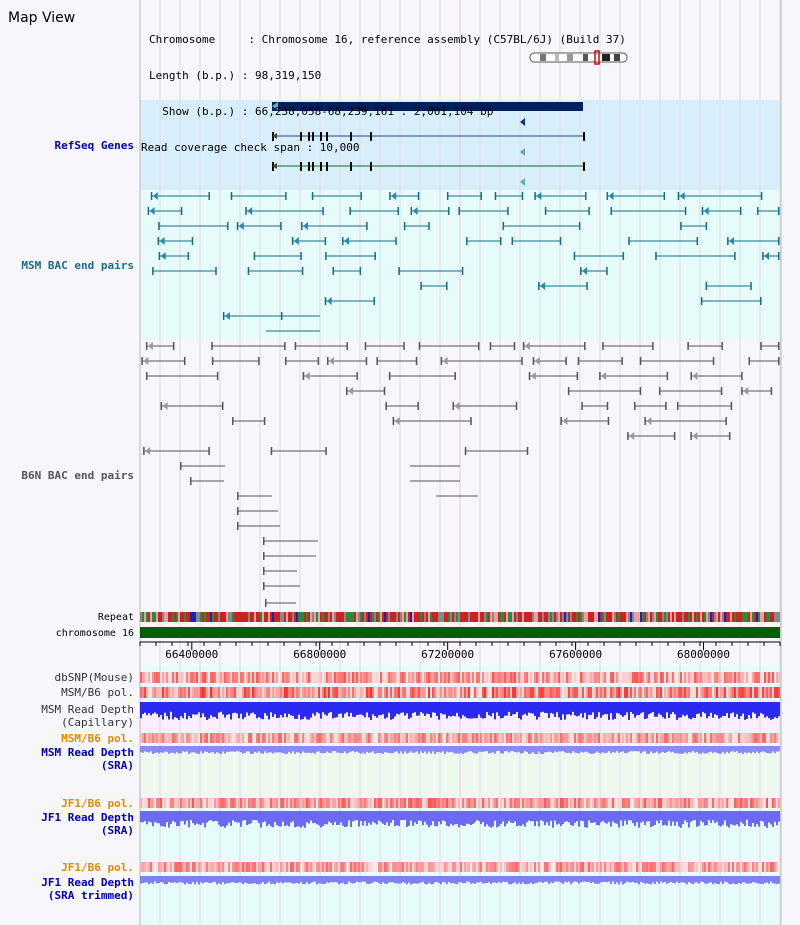 This screenshot has height=925, width=800. I want to click on track-label-msm-b6-pol-2: MSM/B6 pol., so click(97, 738).